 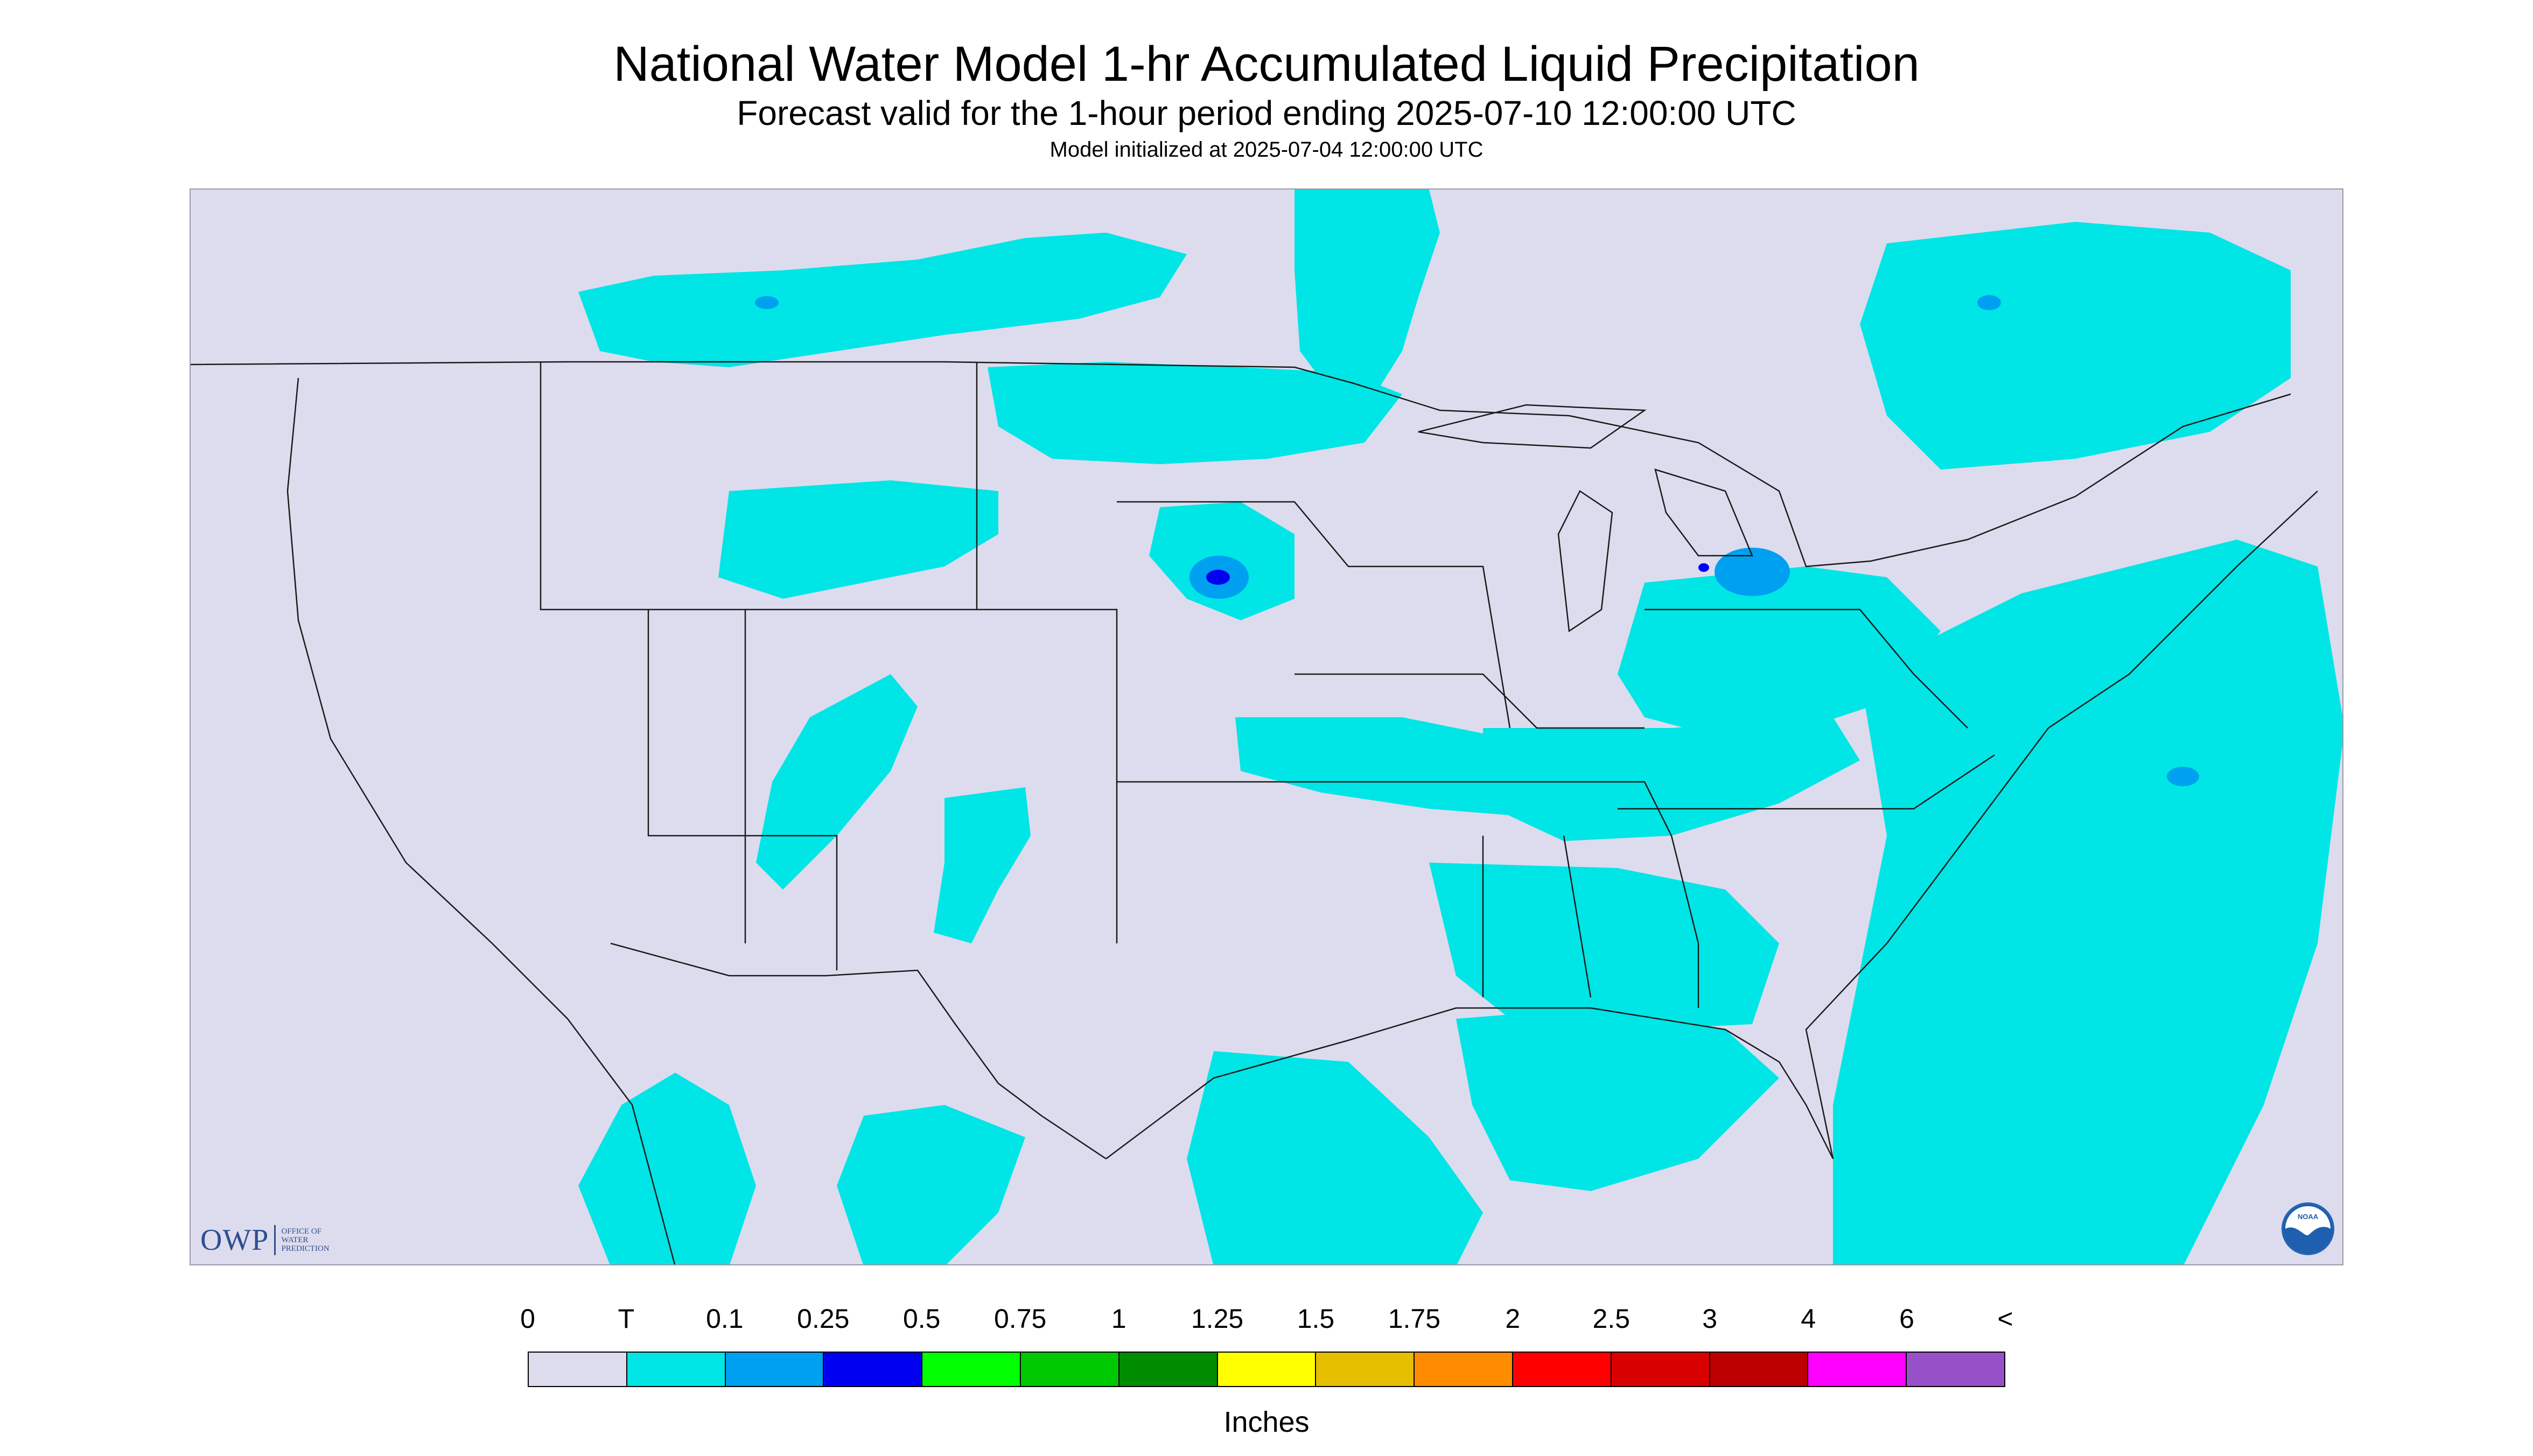 I want to click on svg-text: NOAA, so click(x=2308, y=1217).